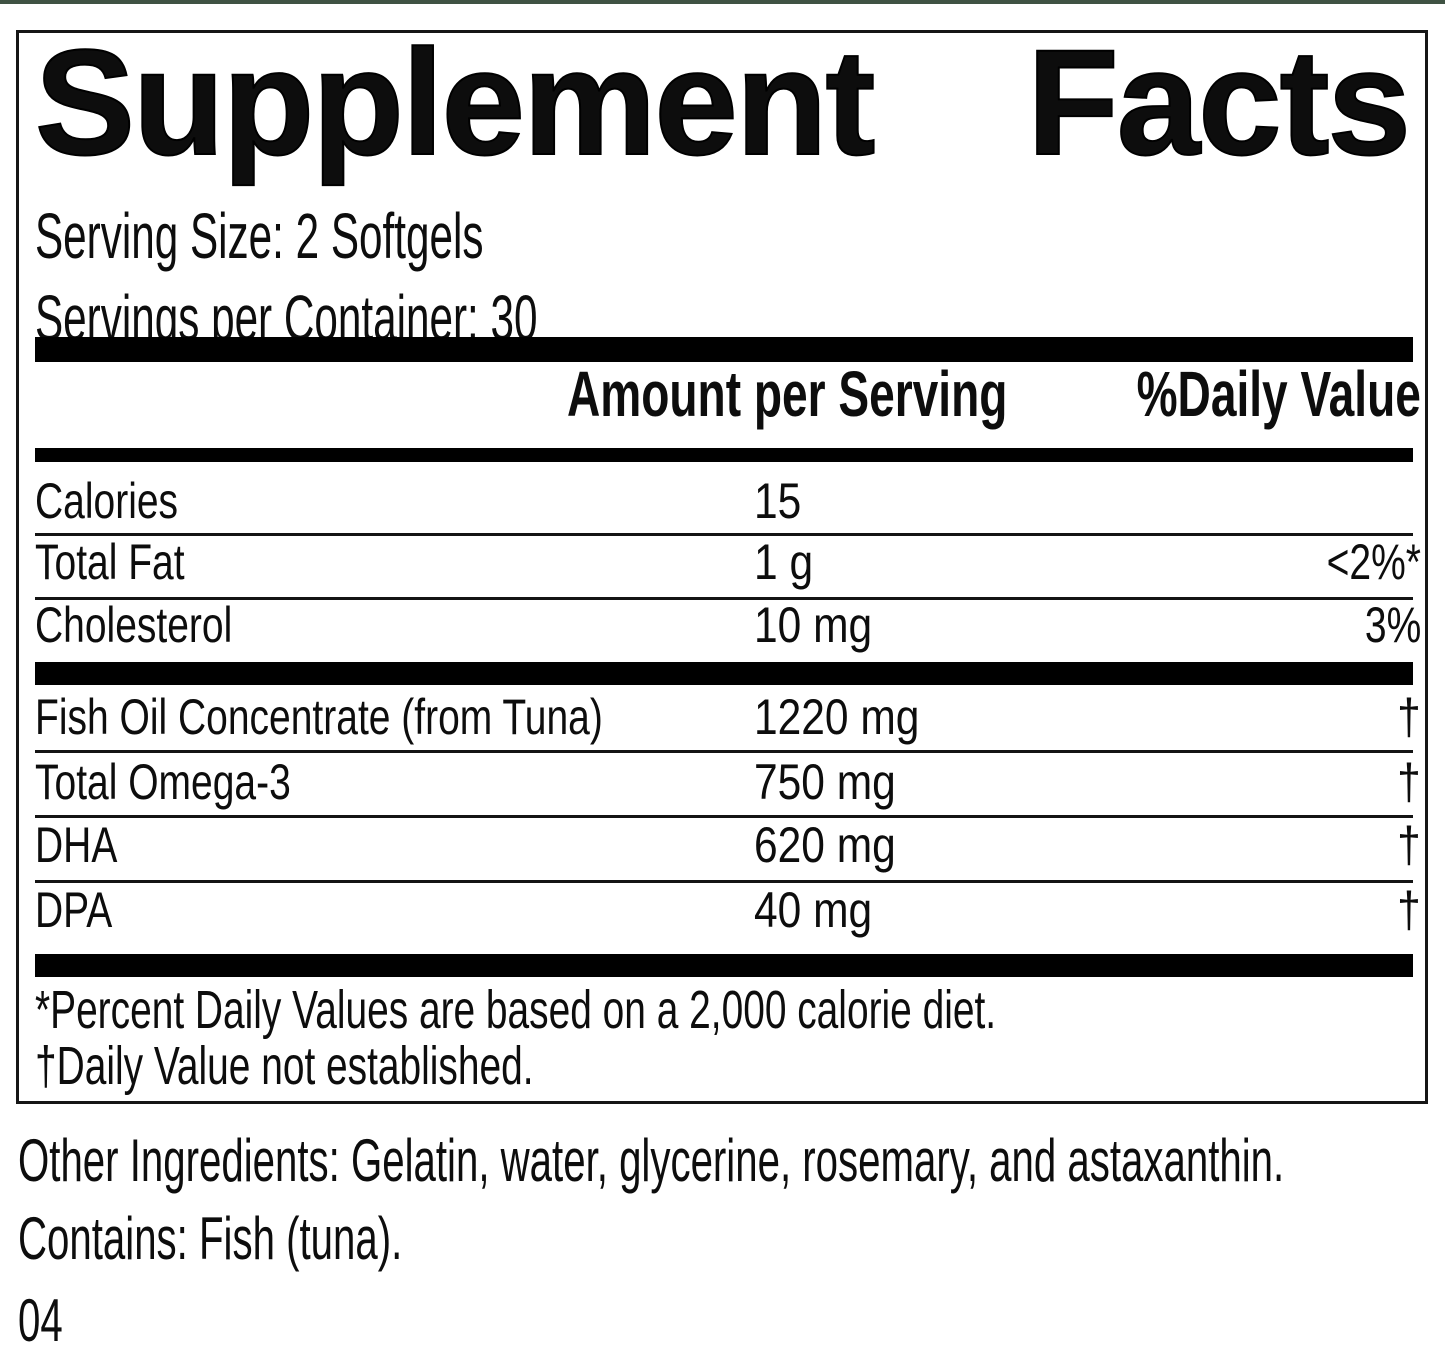 The image size is (1445, 1358). What do you see at coordinates (728, 849) in the screenshot?
I see `table-row-dha: DHA 620 mg †` at bounding box center [728, 849].